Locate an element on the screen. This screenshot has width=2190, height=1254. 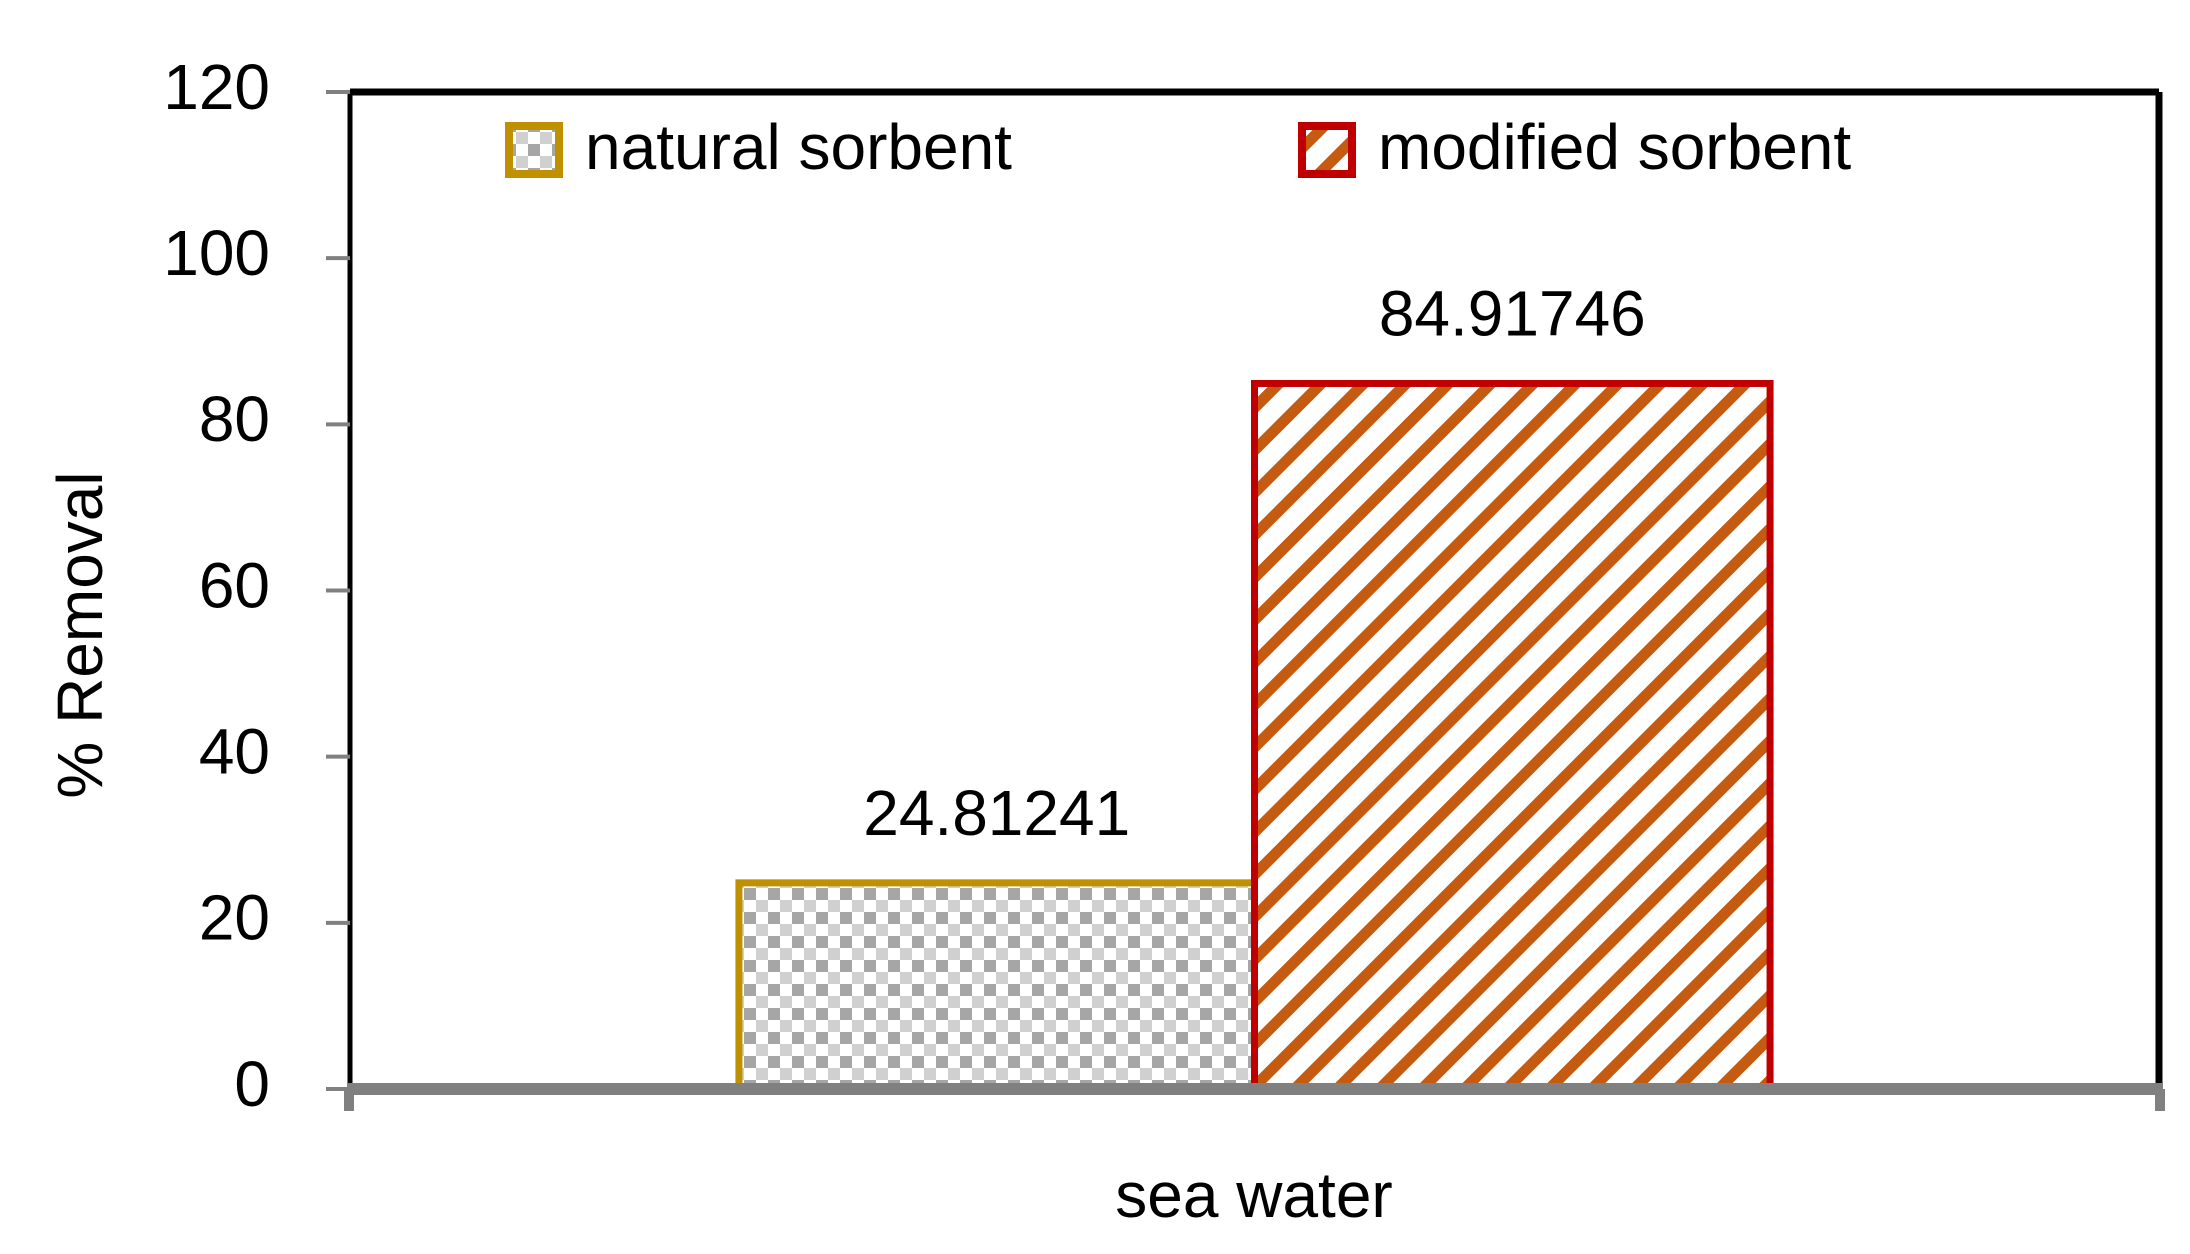
value-label: 84.91746 is located at coordinates (1512, 313).